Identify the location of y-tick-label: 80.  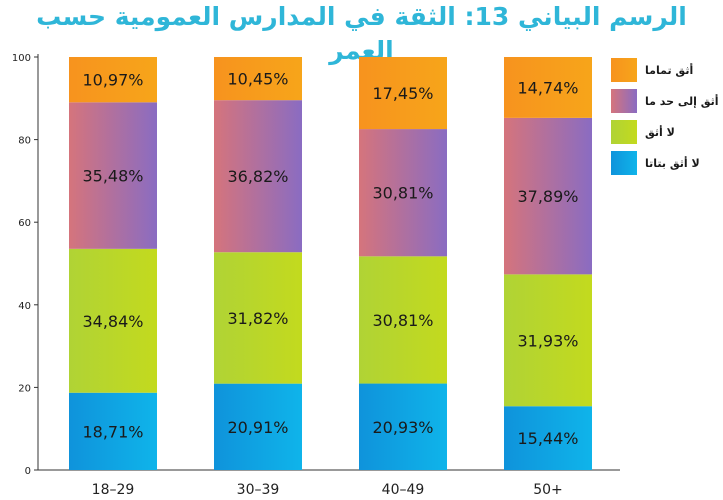
(24, 141).